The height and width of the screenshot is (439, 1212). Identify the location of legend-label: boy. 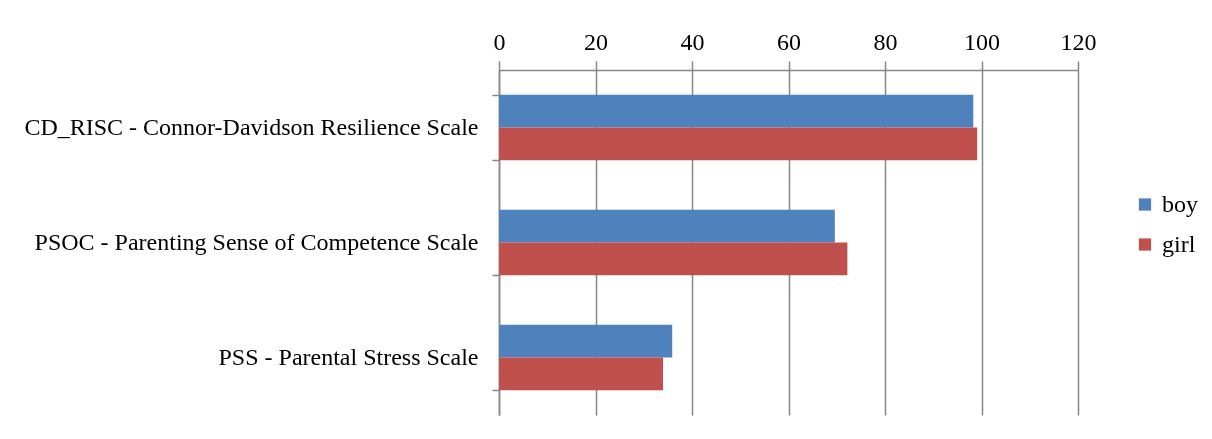
(1180, 203).